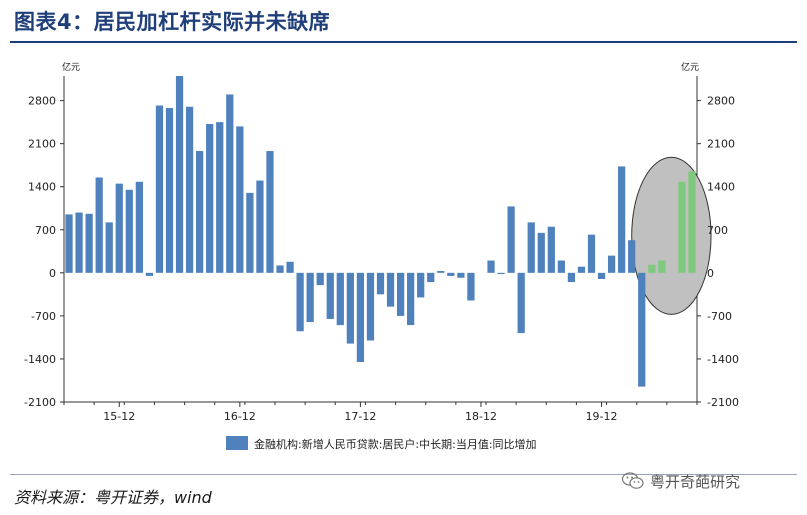 Image resolution: width=807 pixels, height=515 pixels. I want to click on wechat-watermark: 粤开奇葩研究, so click(681, 481).